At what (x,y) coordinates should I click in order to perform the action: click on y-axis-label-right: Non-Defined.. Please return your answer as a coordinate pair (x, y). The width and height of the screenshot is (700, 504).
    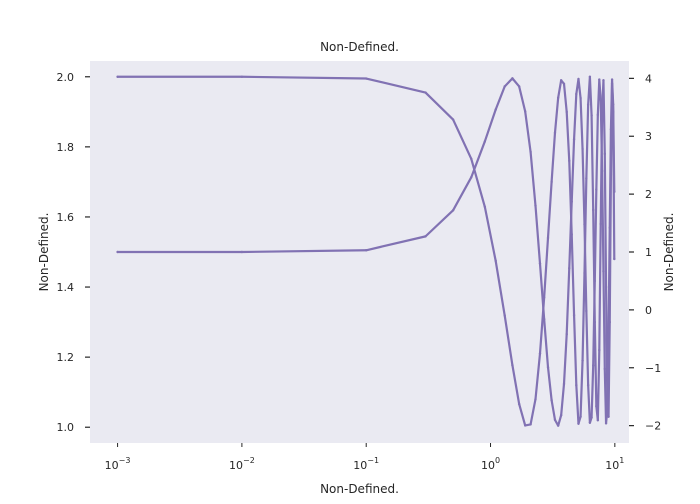
    Looking at the image, I should click on (669, 252).